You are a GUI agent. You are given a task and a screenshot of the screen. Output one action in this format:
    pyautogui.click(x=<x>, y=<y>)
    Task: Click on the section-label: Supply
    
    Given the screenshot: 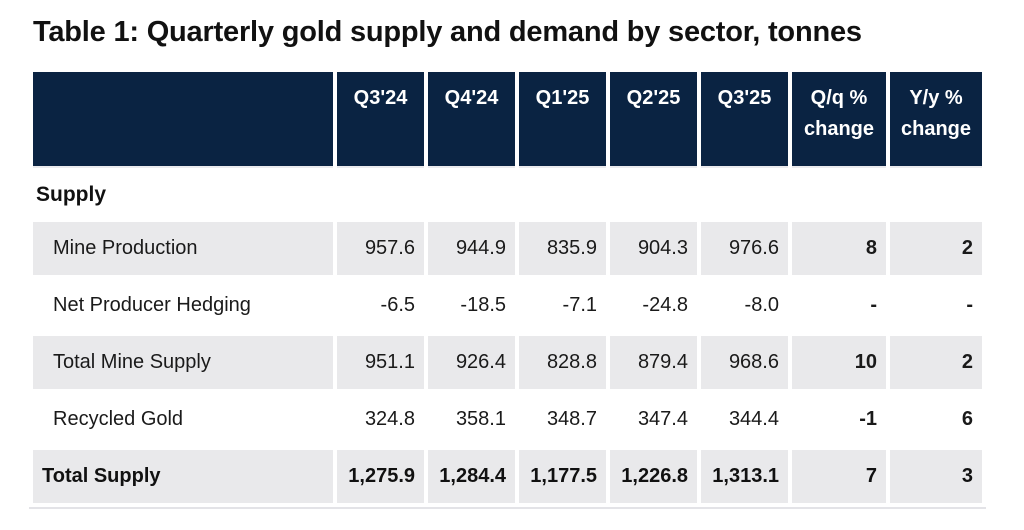 What is the action you would take?
    pyautogui.click(x=507, y=195)
    